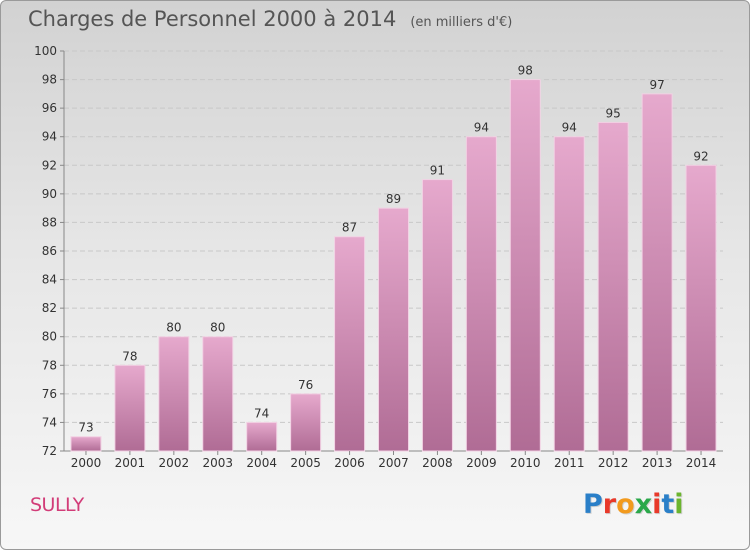 This screenshot has width=750, height=550. I want to click on logo-letter: x, so click(643, 504).